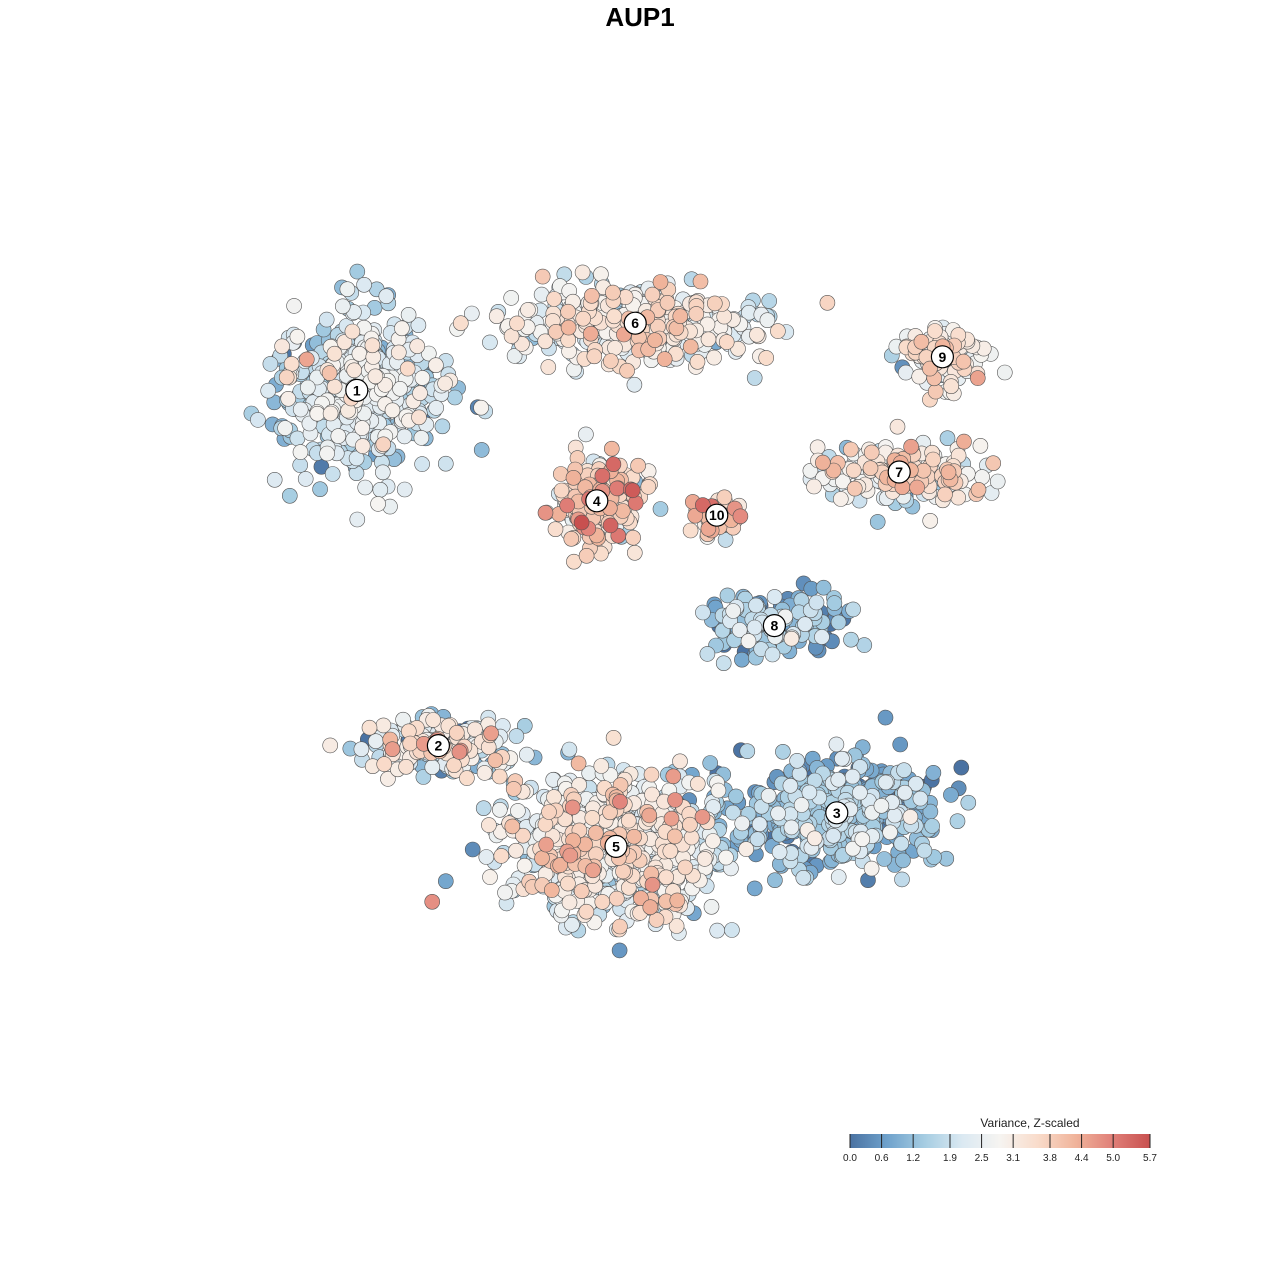  What do you see at coordinates (717, 515) in the screenshot?
I see `cluster-label-text: 10` at bounding box center [717, 515].